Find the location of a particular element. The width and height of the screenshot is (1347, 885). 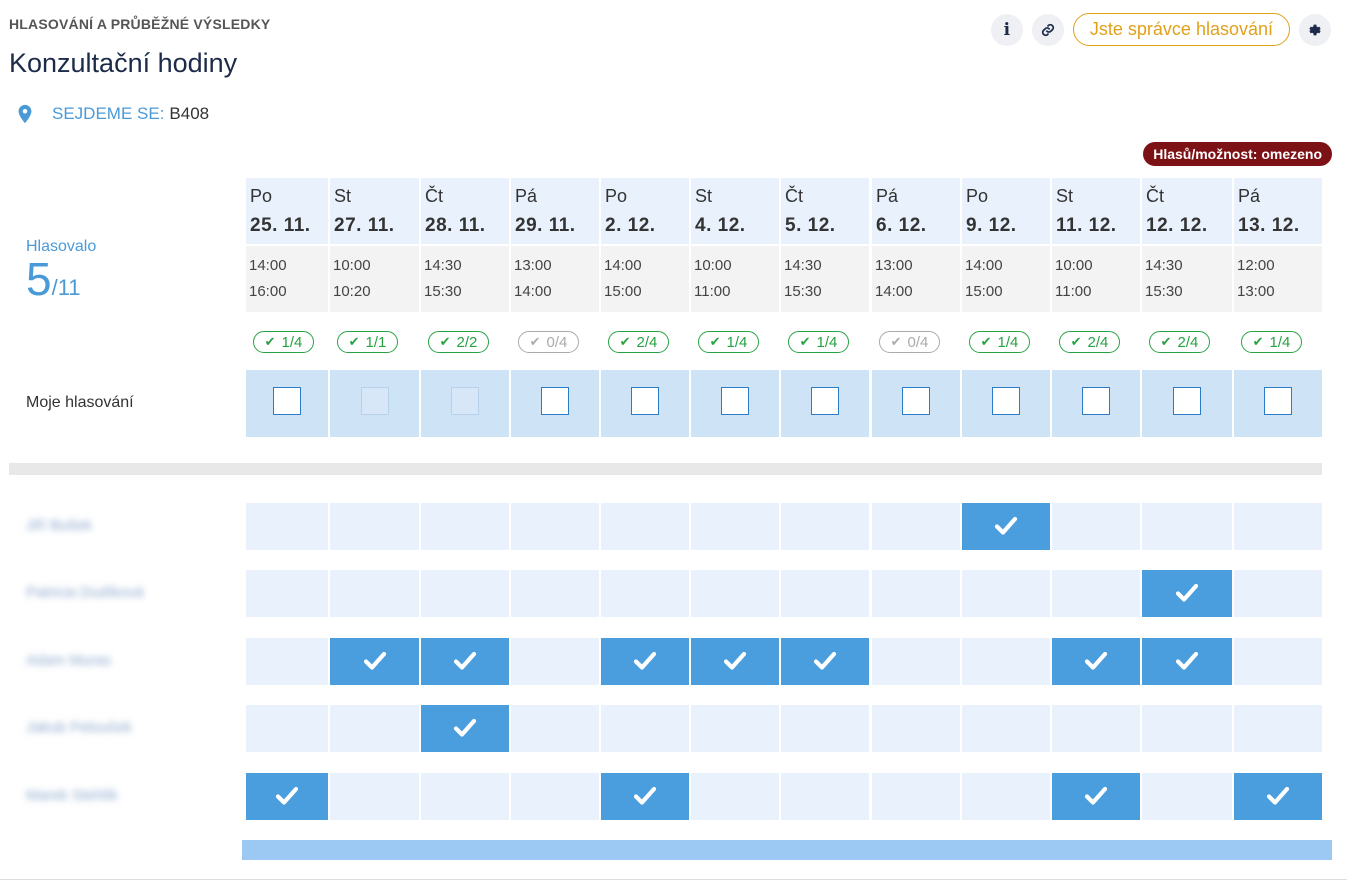

option-column: Čt 12. 12. 14:30 15:30 ✔ 2/4 is located at coordinates (1187, 307).